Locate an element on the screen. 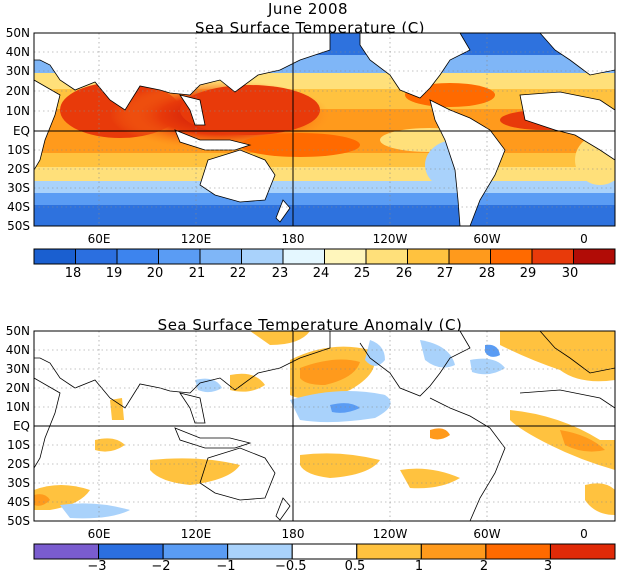  sst-colorbar-label: 23 is located at coordinates (280, 273).